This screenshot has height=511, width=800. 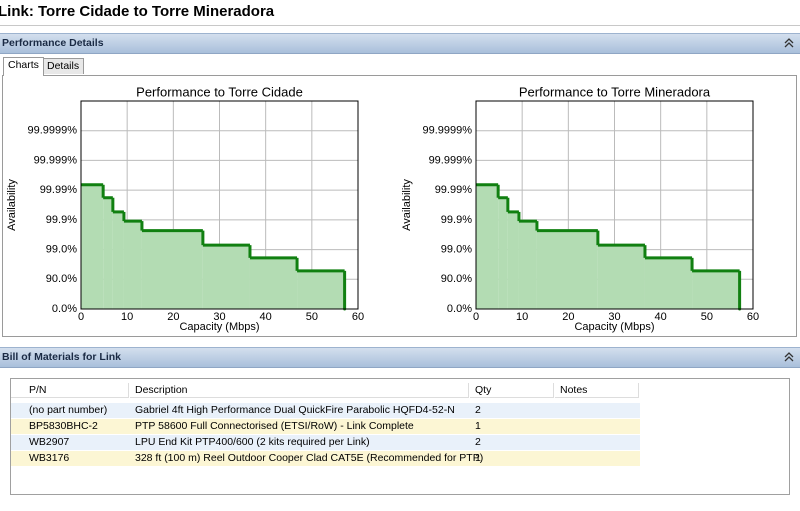 What do you see at coordinates (400, 43) in the screenshot?
I see `section-header: Performance Details` at bounding box center [400, 43].